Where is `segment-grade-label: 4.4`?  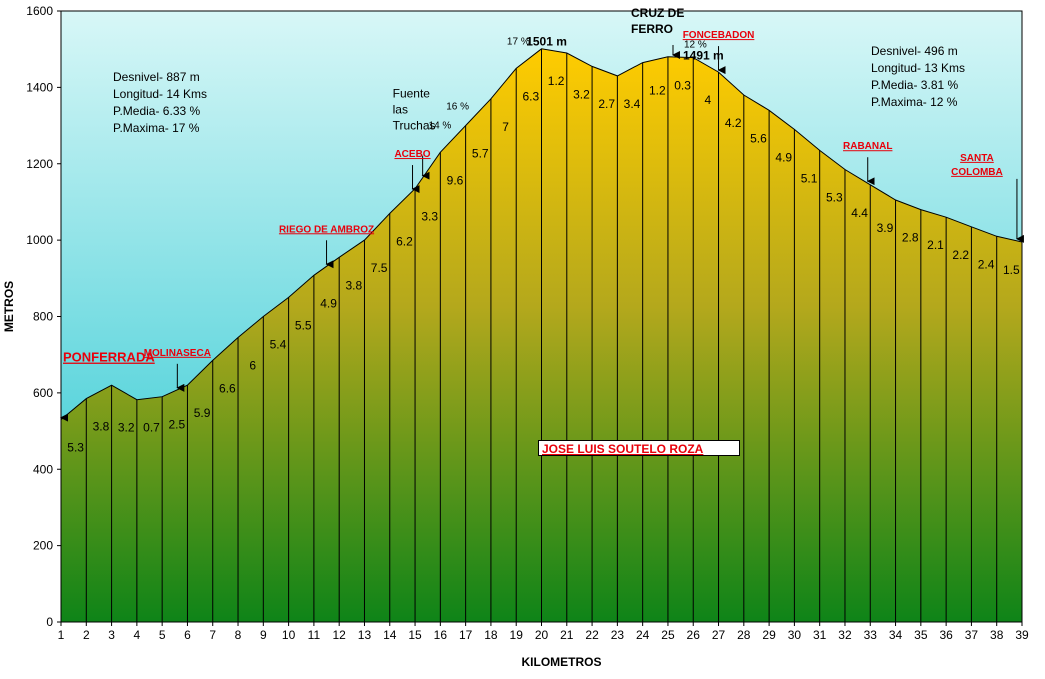 segment-grade-label: 4.4 is located at coordinates (859, 213).